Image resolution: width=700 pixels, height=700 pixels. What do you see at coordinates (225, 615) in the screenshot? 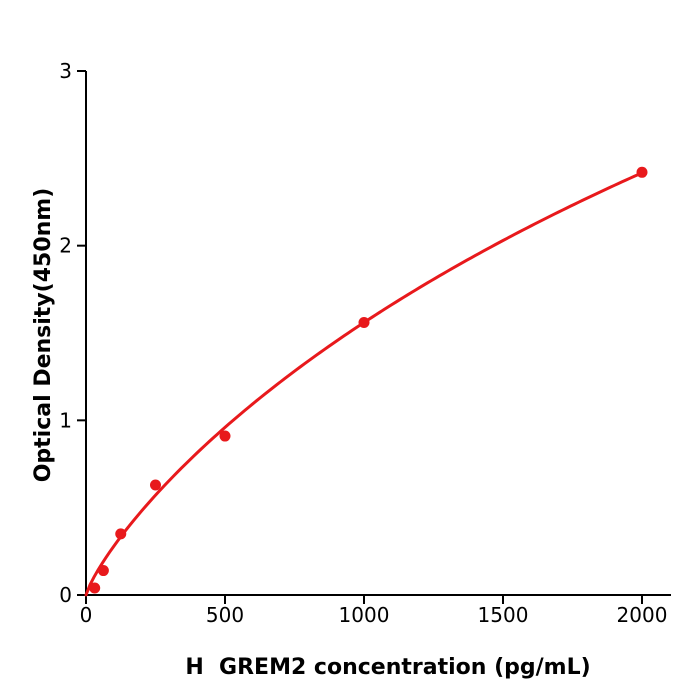
I see `x-tick-label: 500` at bounding box center [225, 615].